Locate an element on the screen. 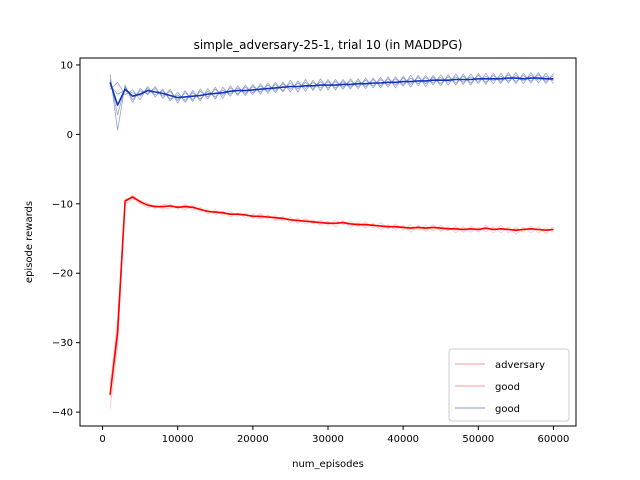 This screenshot has width=640, height=480. legend-box is located at coordinates (509, 385).